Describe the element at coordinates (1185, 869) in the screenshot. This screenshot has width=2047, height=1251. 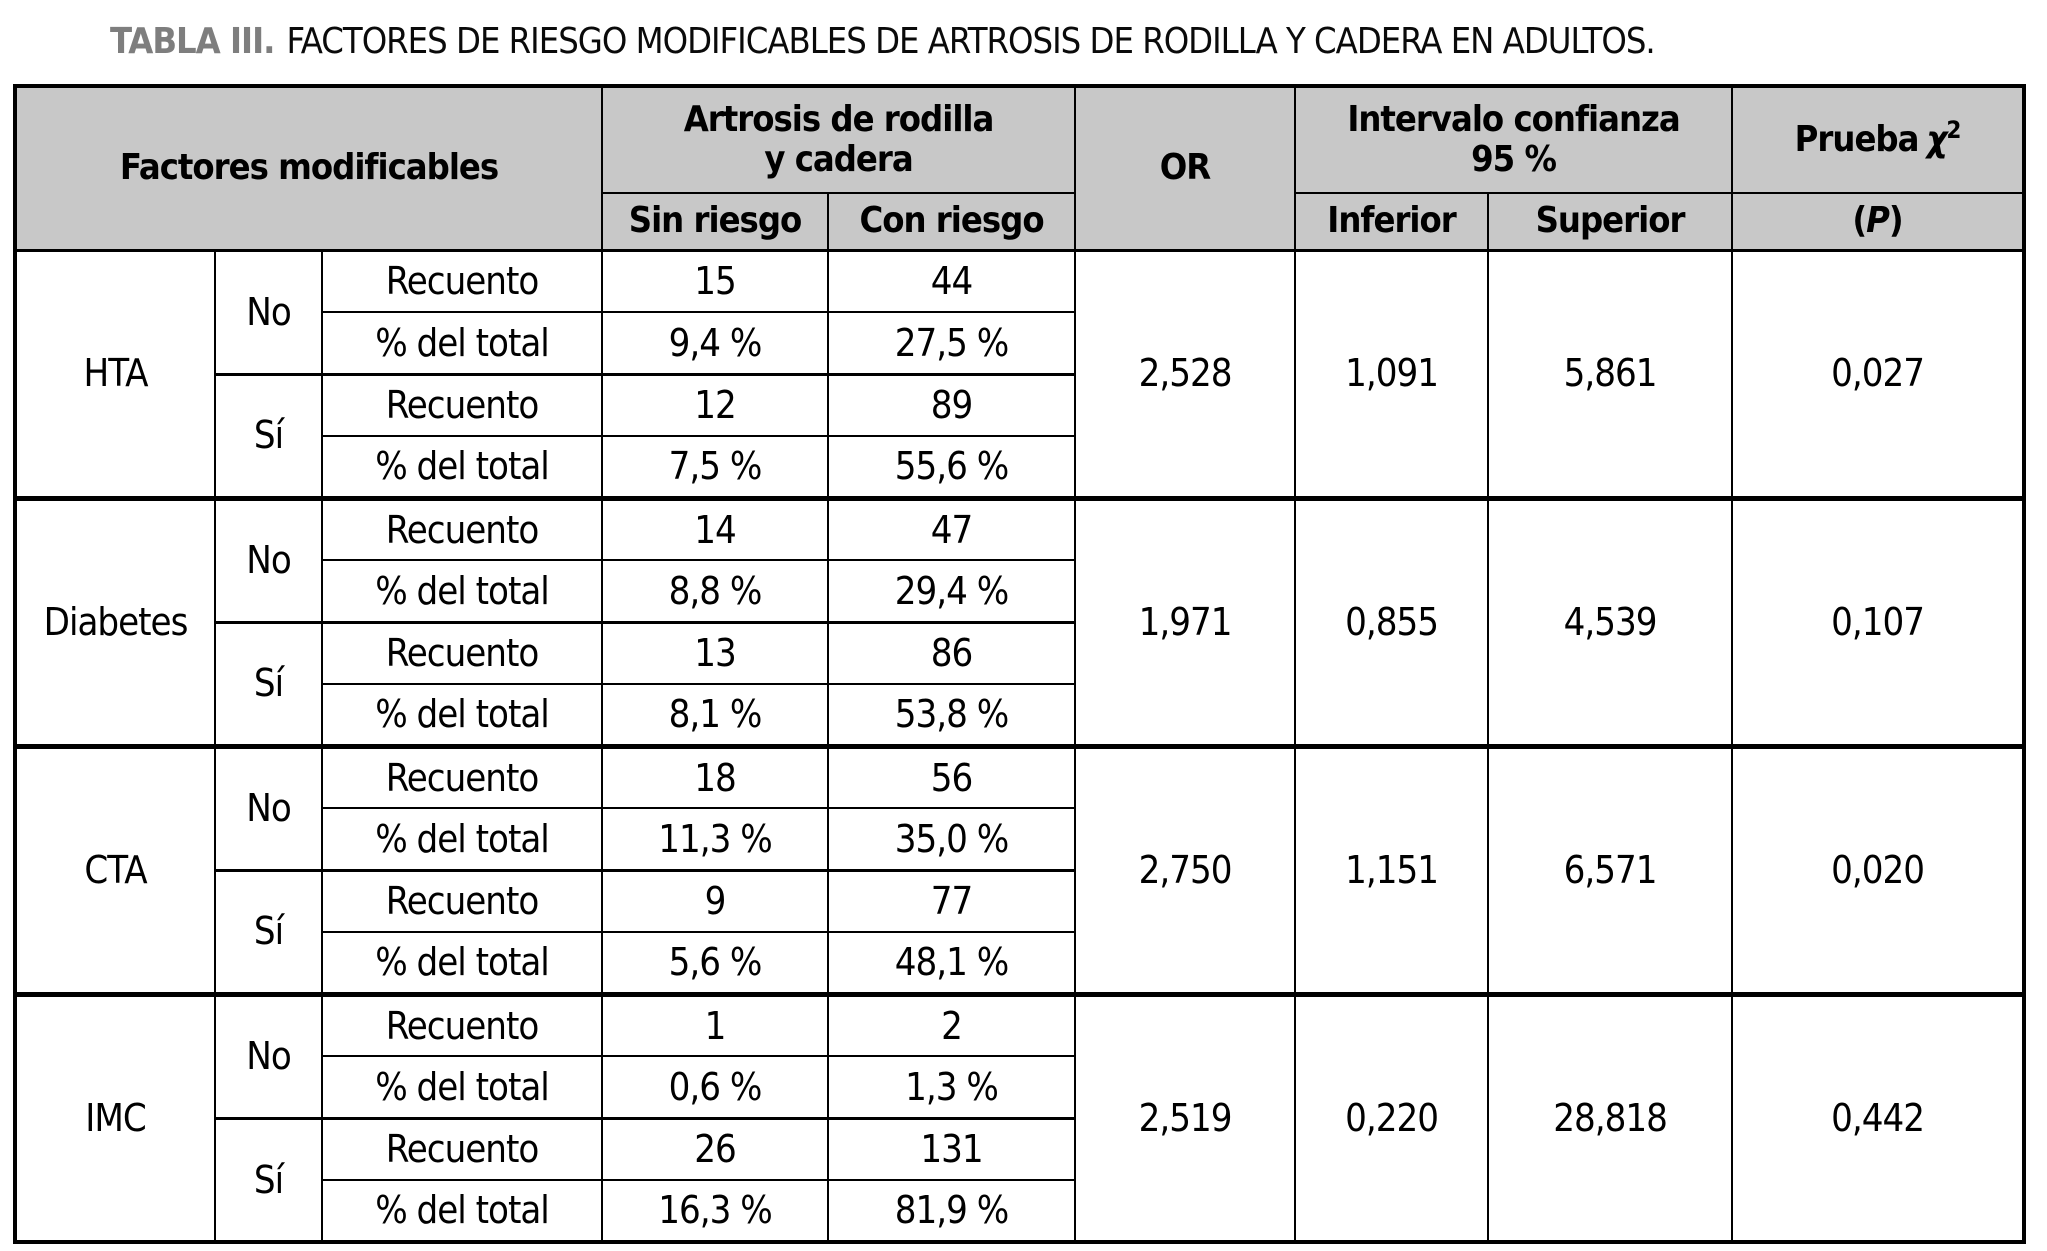
I see `or-value-cell: 2,750` at that location.